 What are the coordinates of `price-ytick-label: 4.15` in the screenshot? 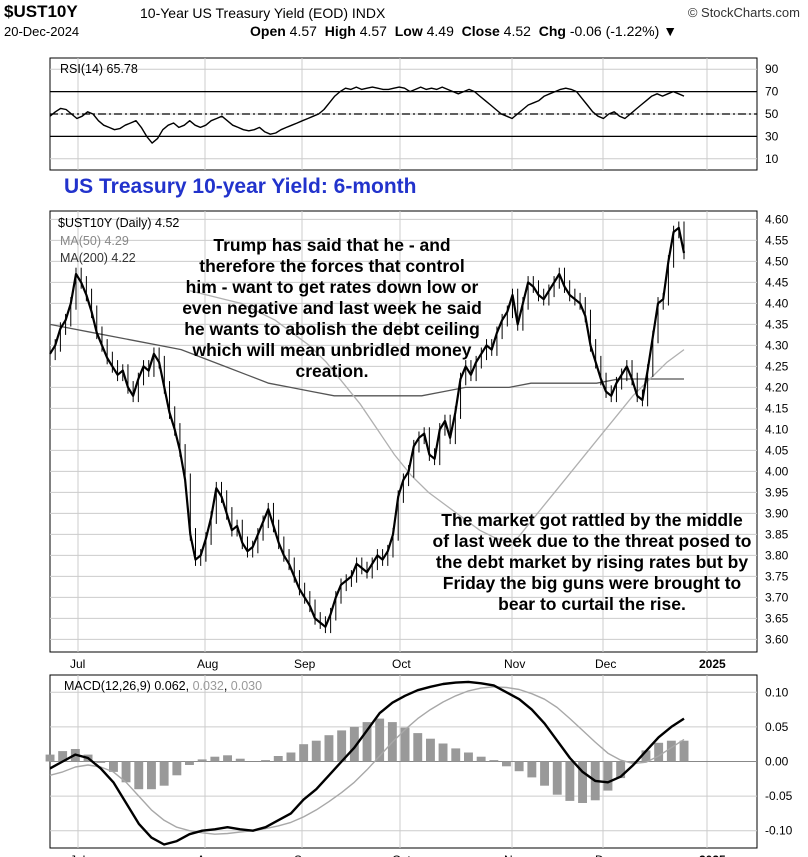 It's located at (777, 408).